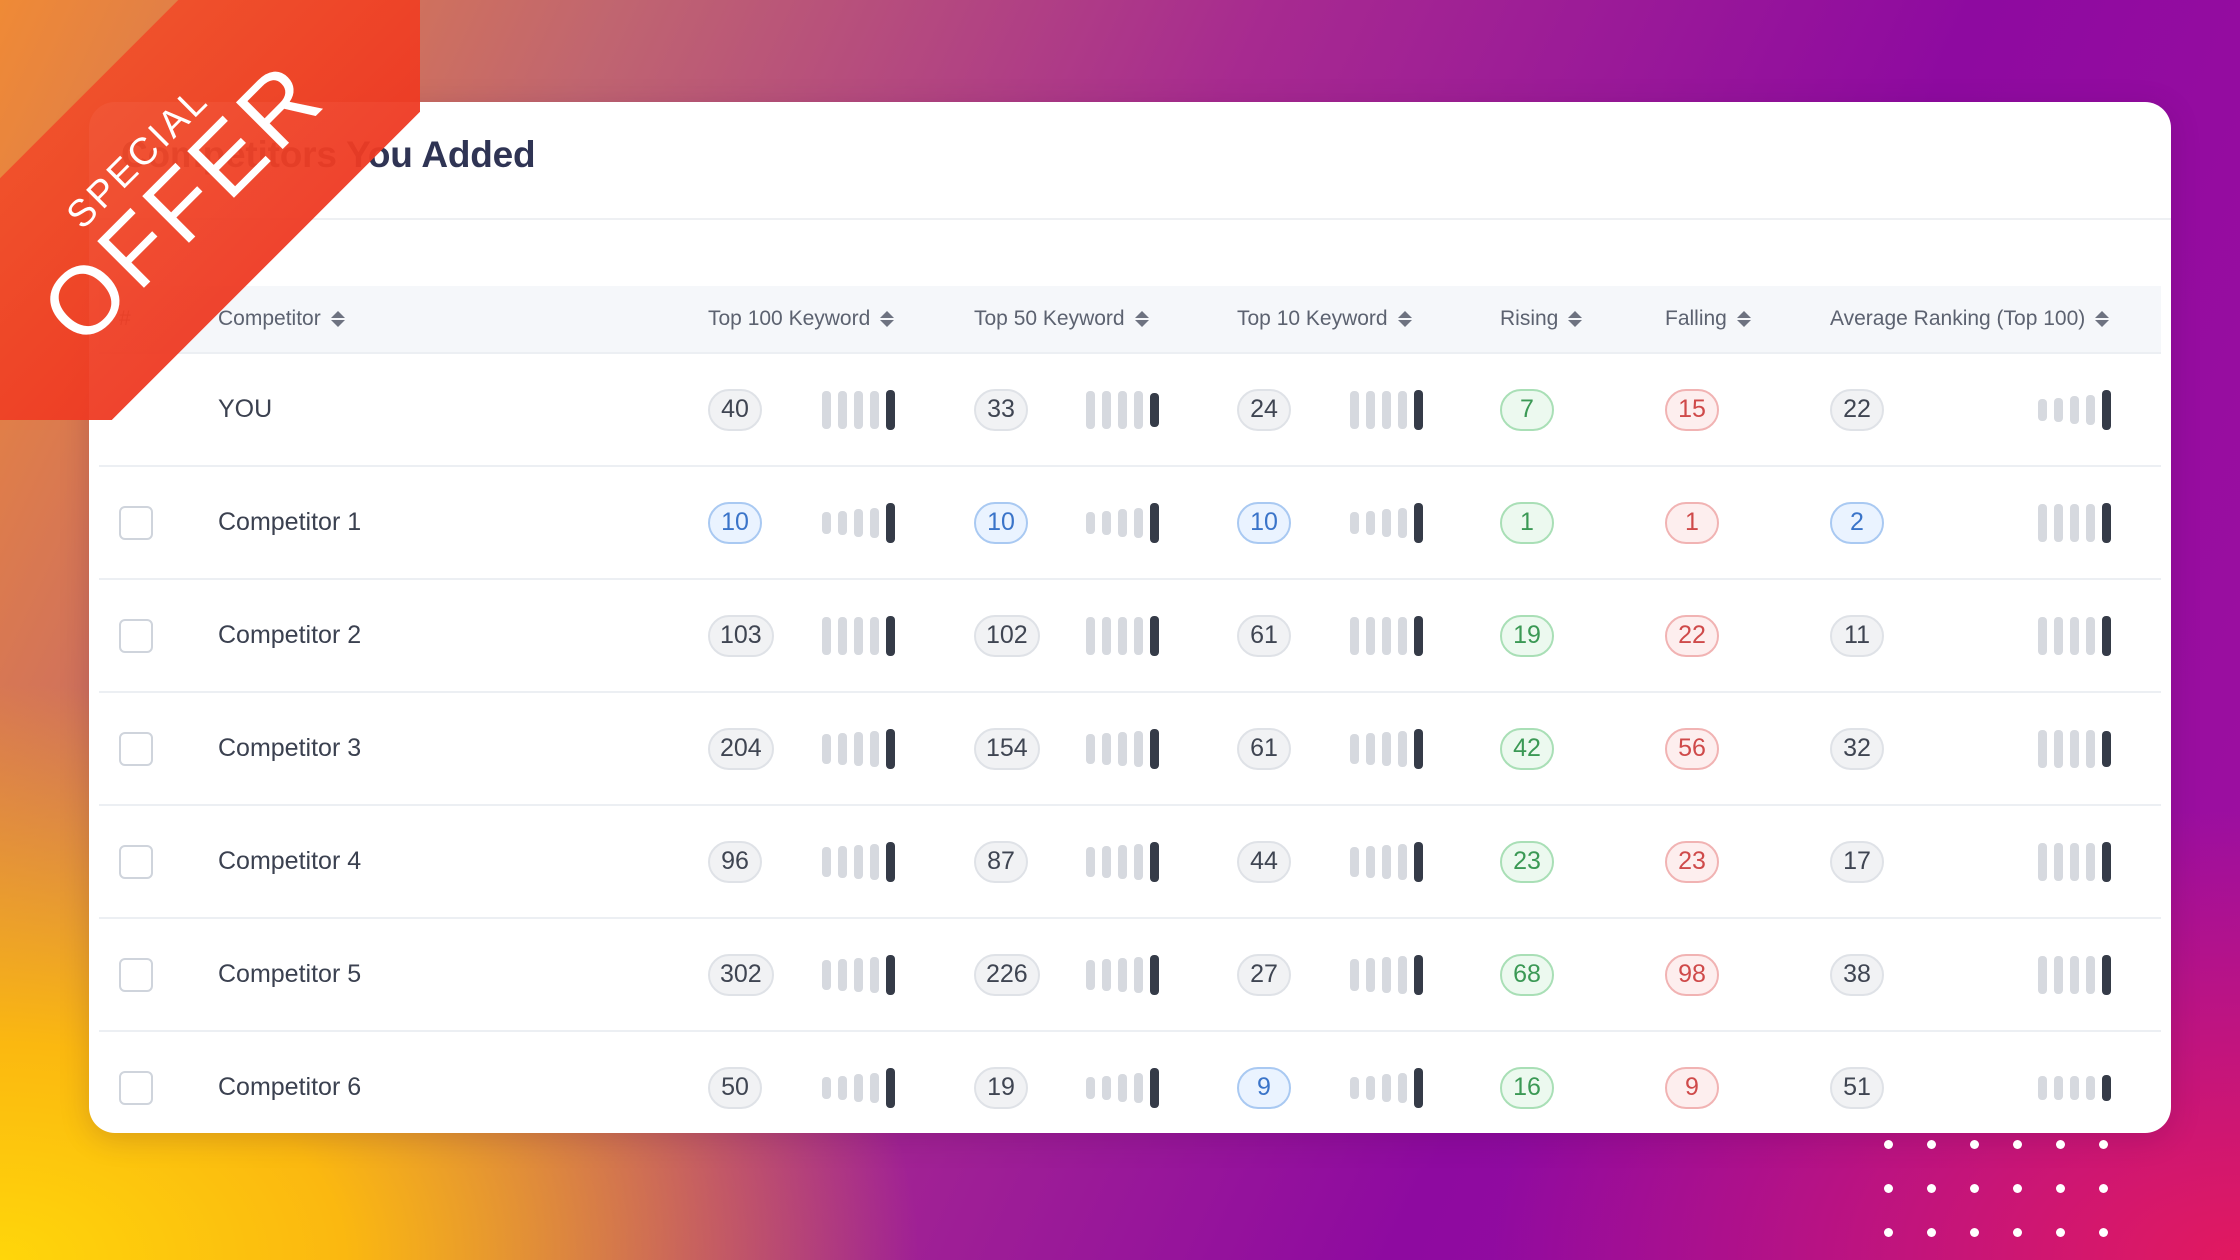 The width and height of the screenshot is (2240, 1260). What do you see at coordinates (290, 974) in the screenshot?
I see `competitor-name: Competitor 5` at bounding box center [290, 974].